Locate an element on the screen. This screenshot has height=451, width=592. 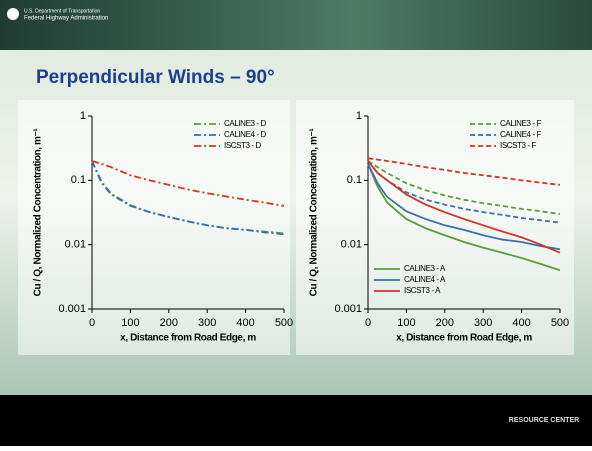
legend-label: CALINE3 - F is located at coordinates (520, 123).